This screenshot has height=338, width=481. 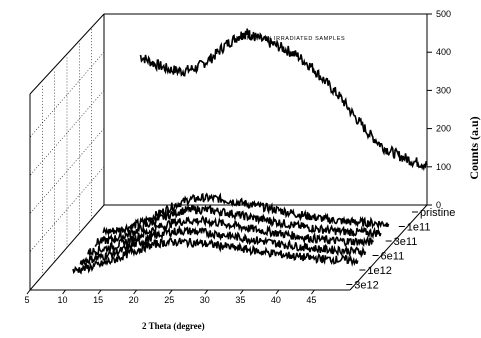 What do you see at coordinates (169, 300) in the screenshot?
I see `x-tick-label: 25` at bounding box center [169, 300].